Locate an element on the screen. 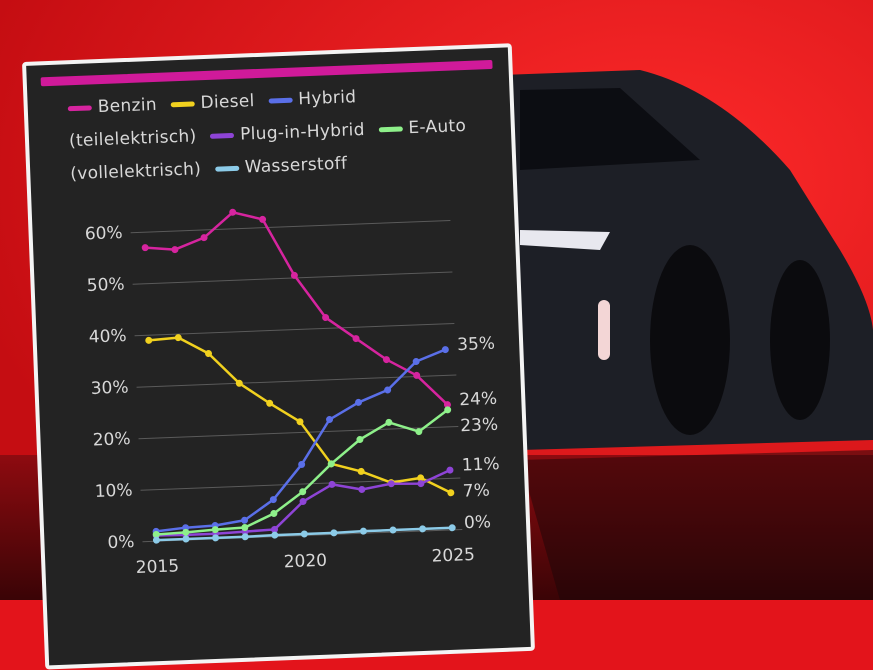 This screenshot has height=670, width=873. y-tick-label: 50% is located at coordinates (105, 285).